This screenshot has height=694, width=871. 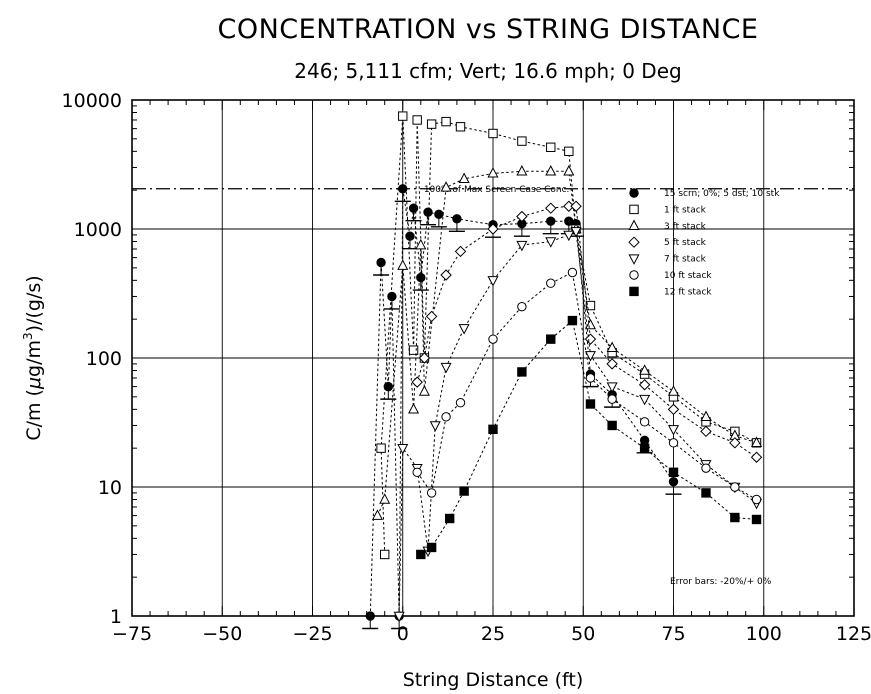 I want to click on x-tick-label: 125, so click(x=853, y=634).